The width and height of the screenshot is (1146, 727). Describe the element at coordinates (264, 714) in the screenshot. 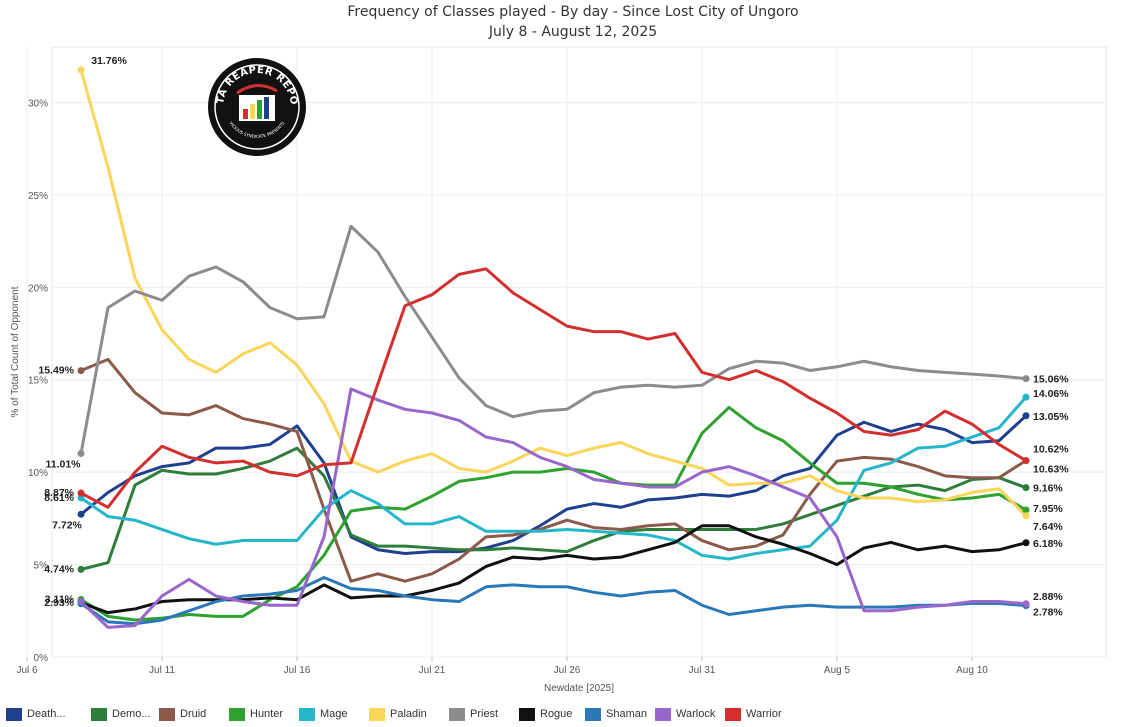

I see `legend-item: Hunter` at that location.